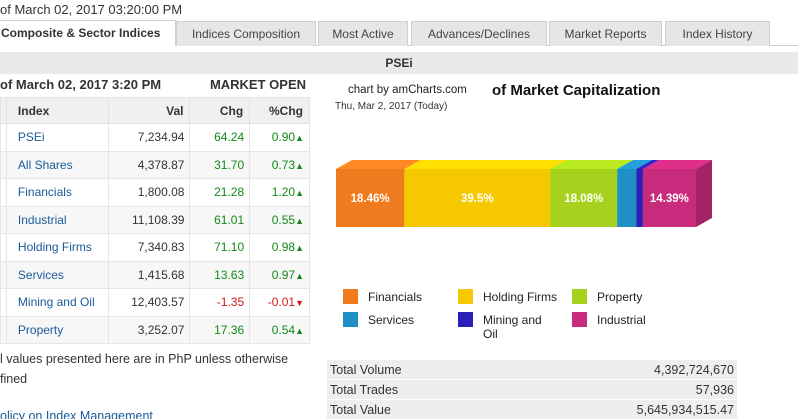 This screenshot has width=798, height=419. Describe the element at coordinates (91, 9) in the screenshot. I see `page-timestamp: of March 02, 2017 03:20:00 PM` at that location.